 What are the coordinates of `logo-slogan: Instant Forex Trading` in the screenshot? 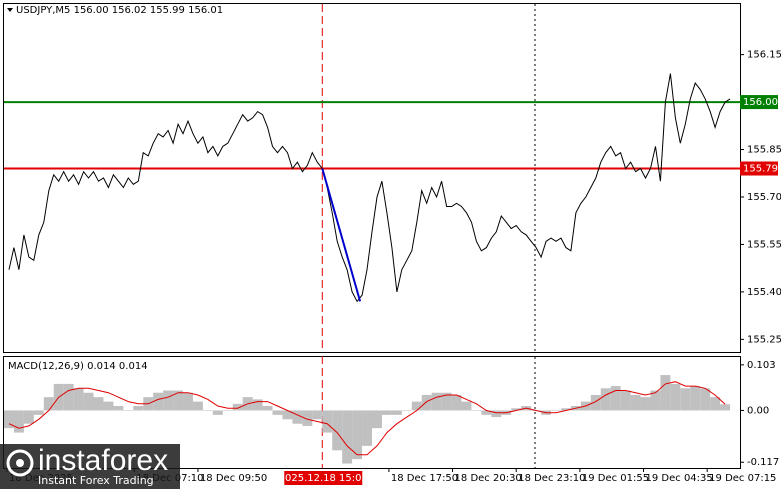 It's located at (96, 480).